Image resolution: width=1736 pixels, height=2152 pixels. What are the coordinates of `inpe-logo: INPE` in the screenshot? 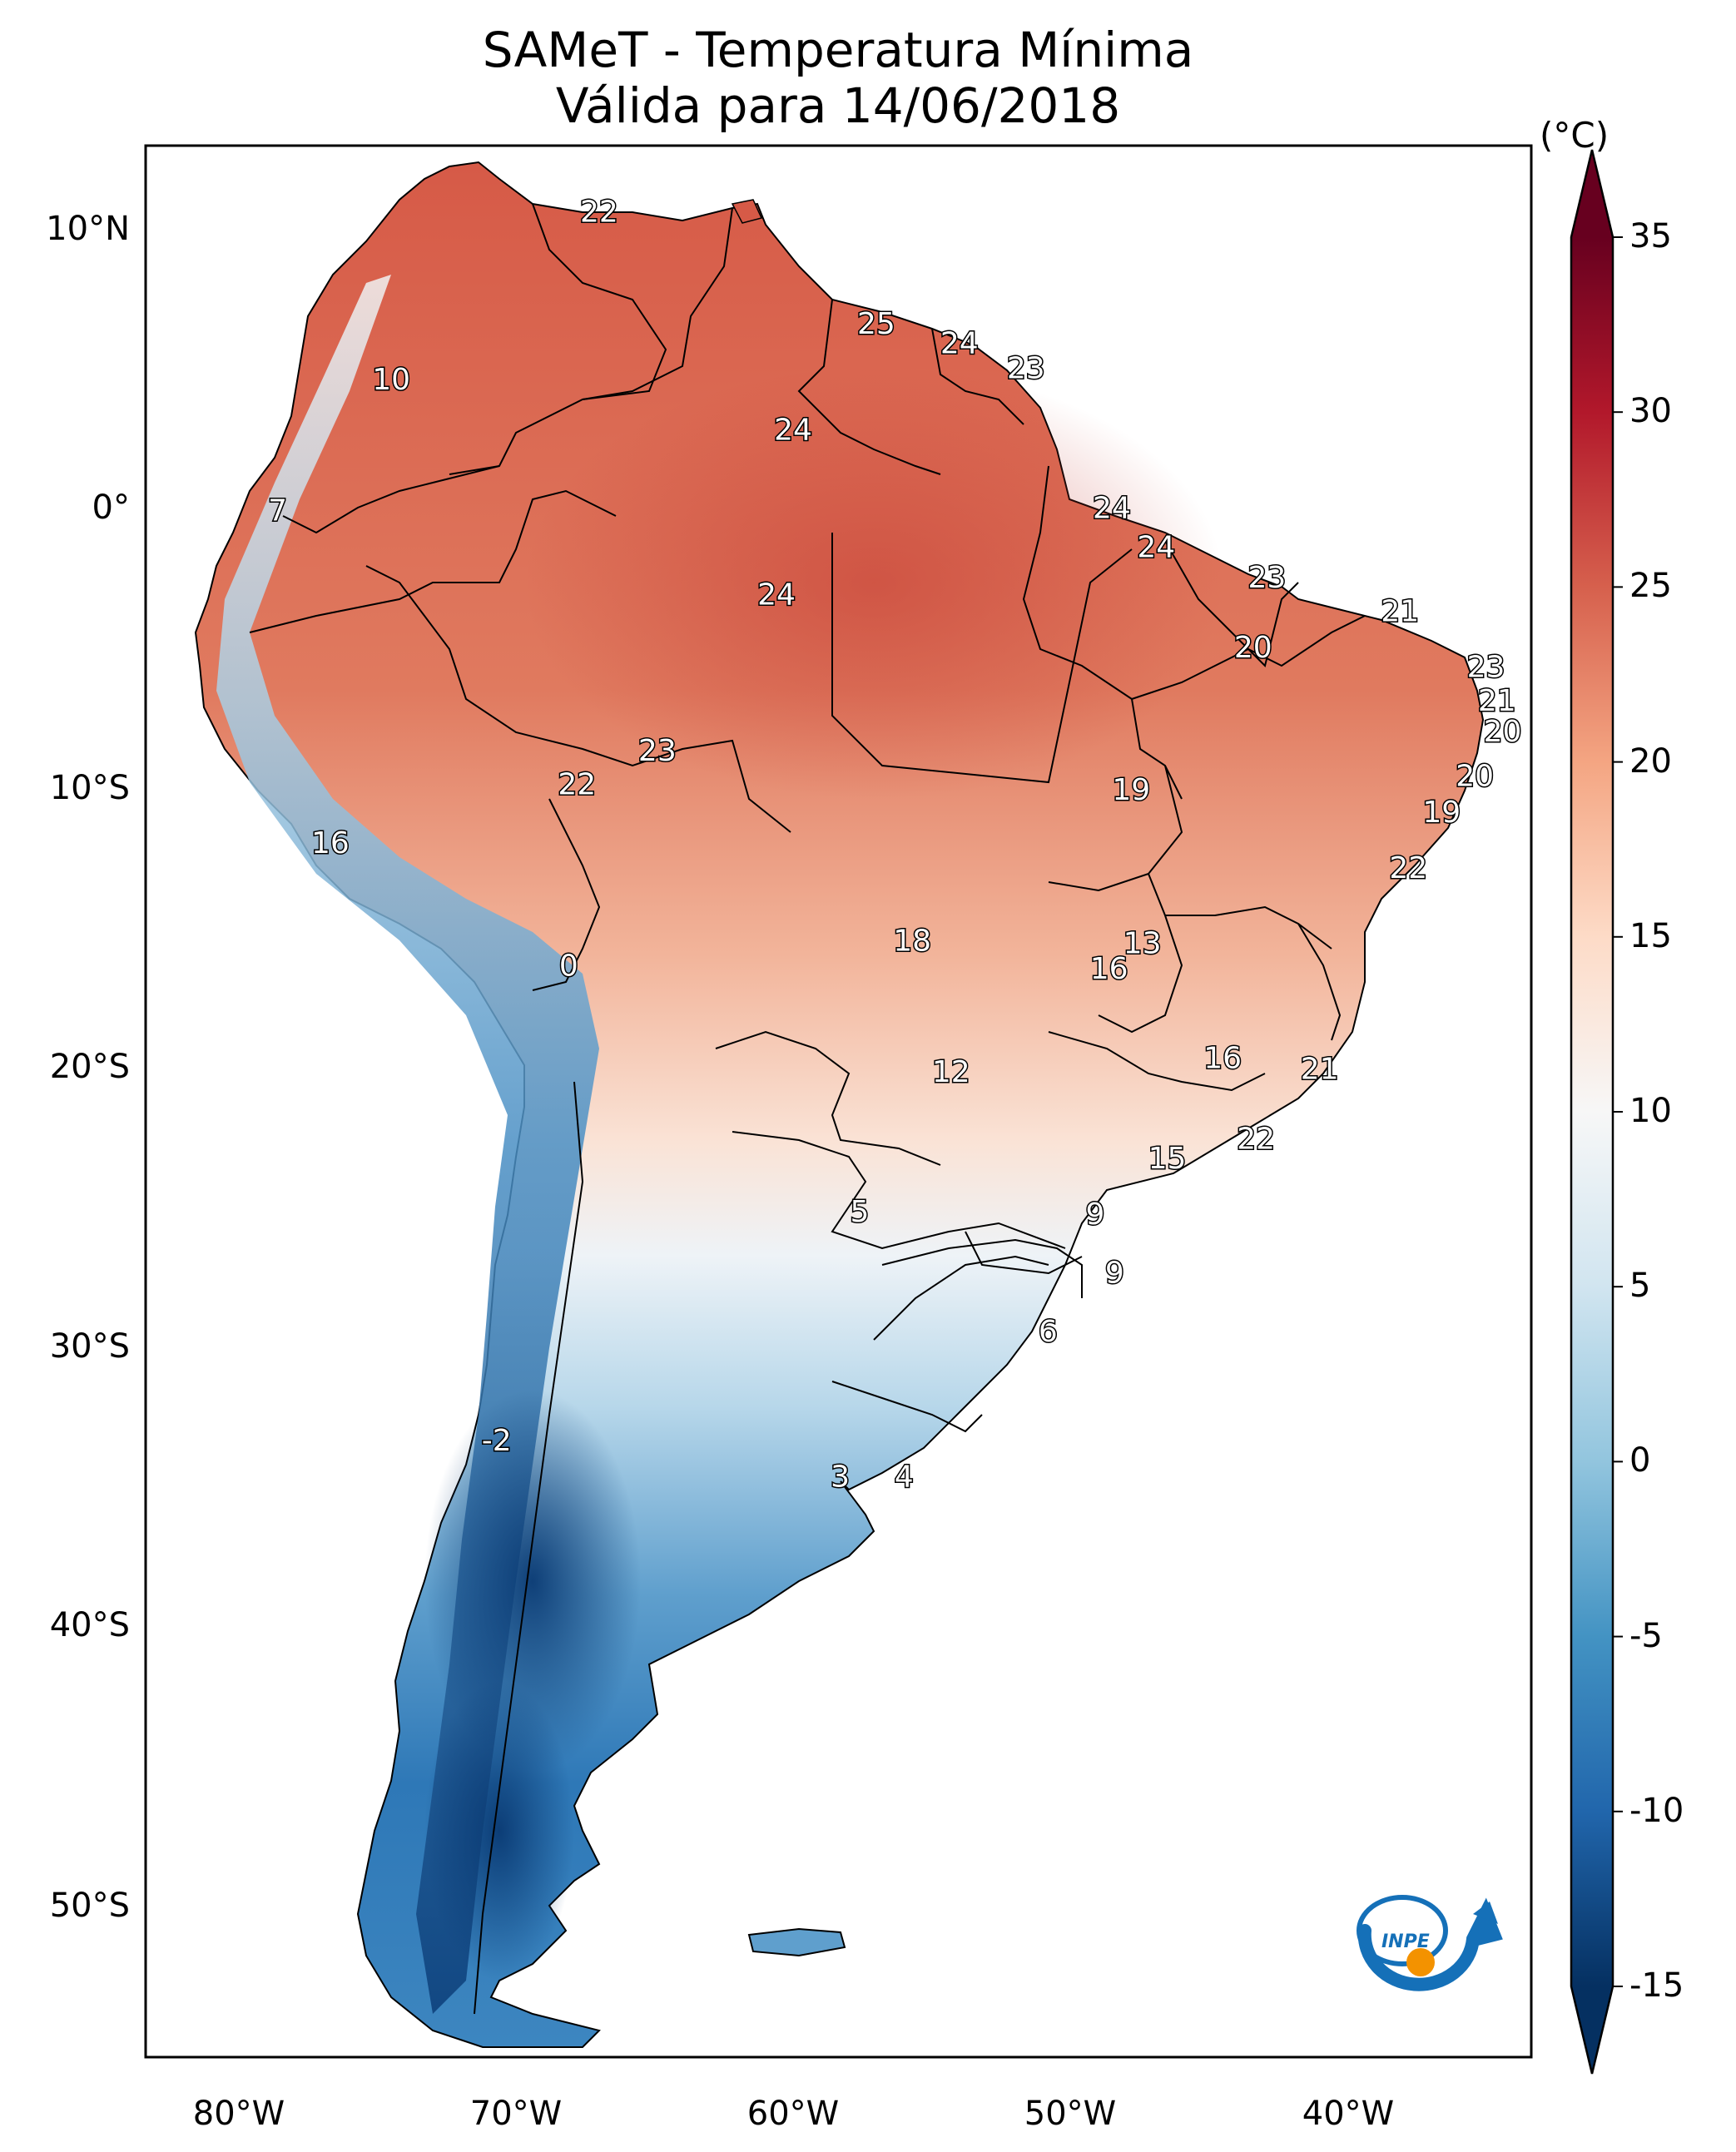 It's located at (1430, 1943).